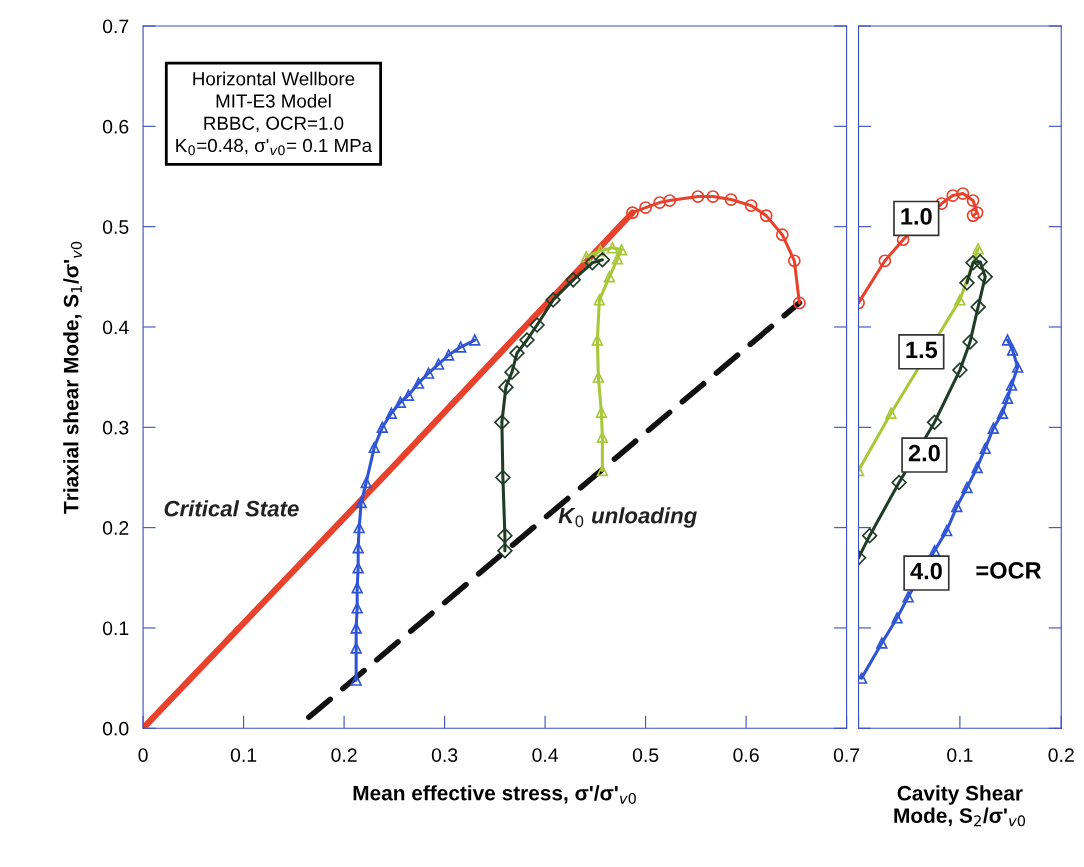 The height and width of the screenshot is (867, 1084). What do you see at coordinates (115, 327) in the screenshot?
I see `y-tick-label: 0.4` at bounding box center [115, 327].